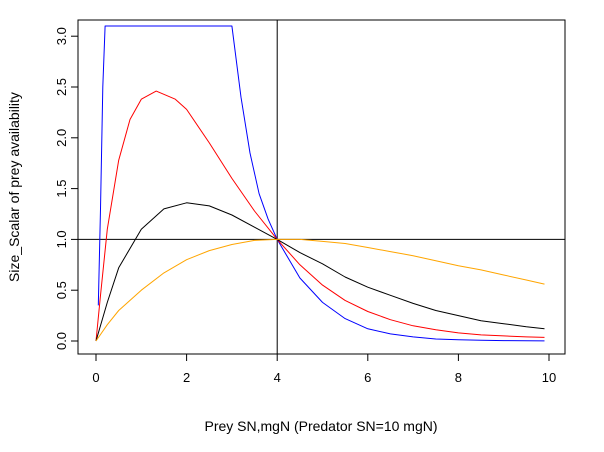 The width and height of the screenshot is (604, 452). Describe the element at coordinates (61, 341) in the screenshot. I see `y-tick-label: 0.0` at that location.